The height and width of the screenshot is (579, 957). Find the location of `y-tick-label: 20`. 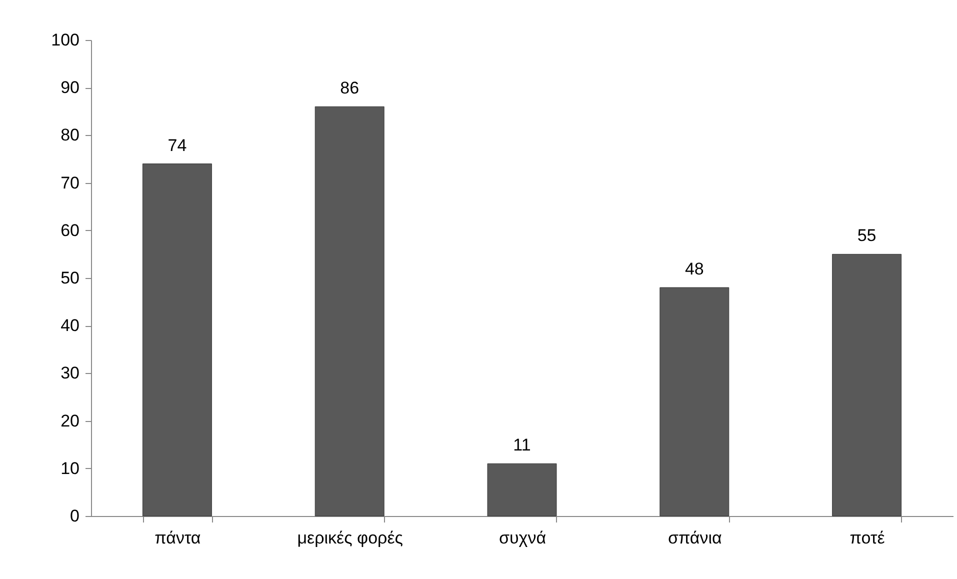

y-tick-label: 20 is located at coordinates (70, 420).